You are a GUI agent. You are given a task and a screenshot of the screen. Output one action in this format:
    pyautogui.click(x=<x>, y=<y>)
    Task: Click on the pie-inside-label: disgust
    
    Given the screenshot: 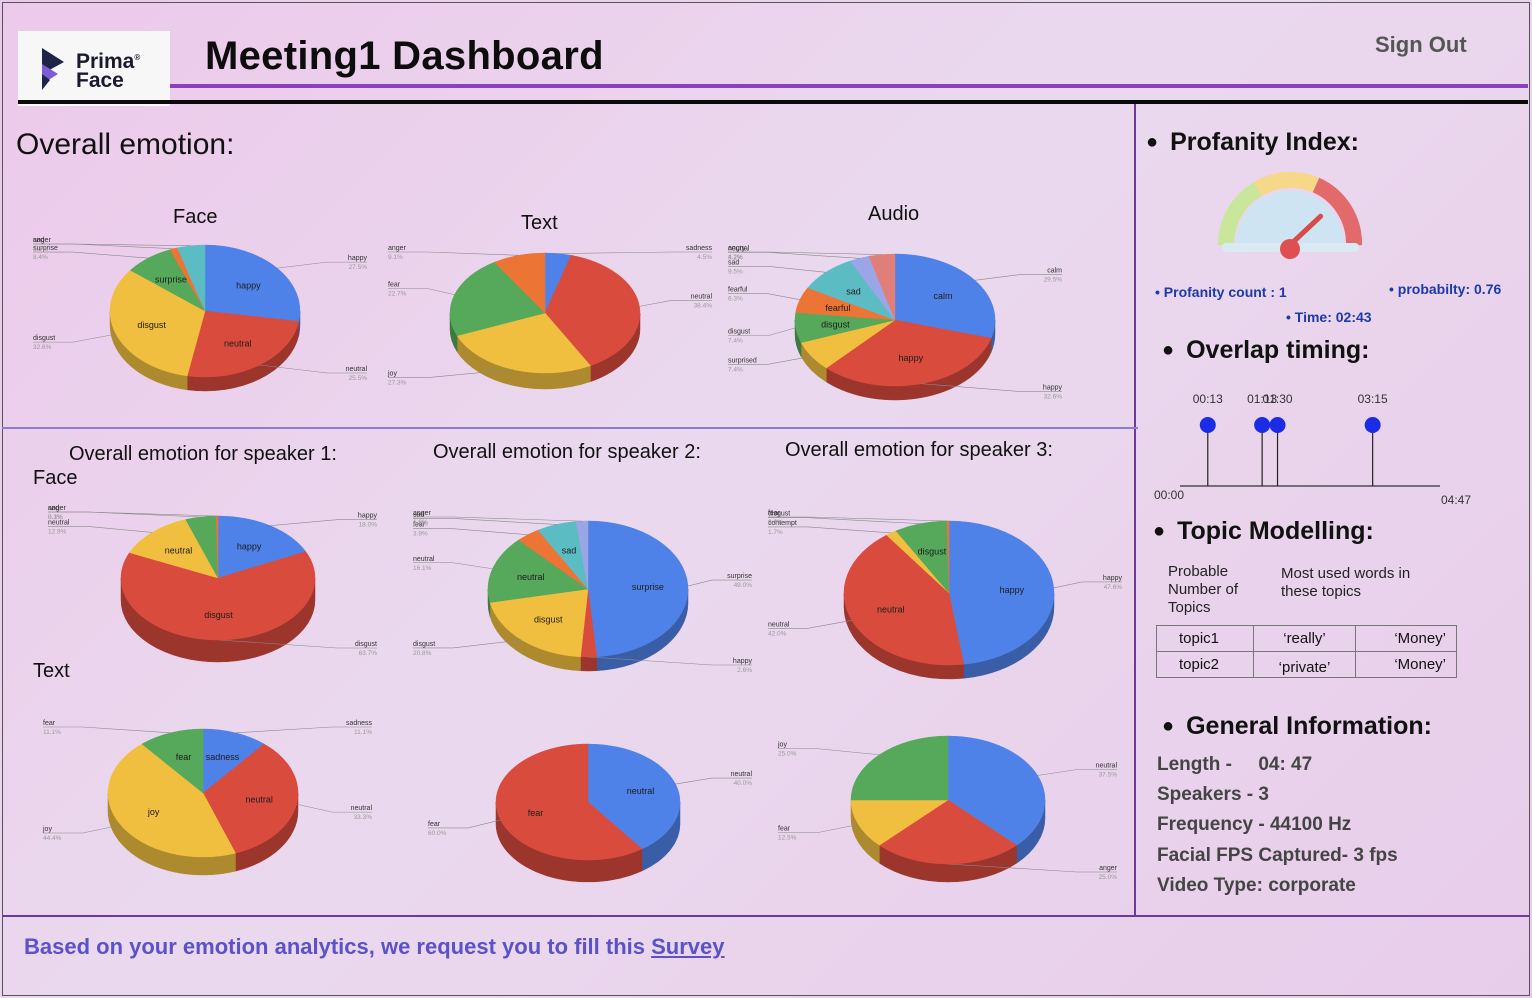 What is the action you would take?
    pyautogui.click(x=548, y=620)
    